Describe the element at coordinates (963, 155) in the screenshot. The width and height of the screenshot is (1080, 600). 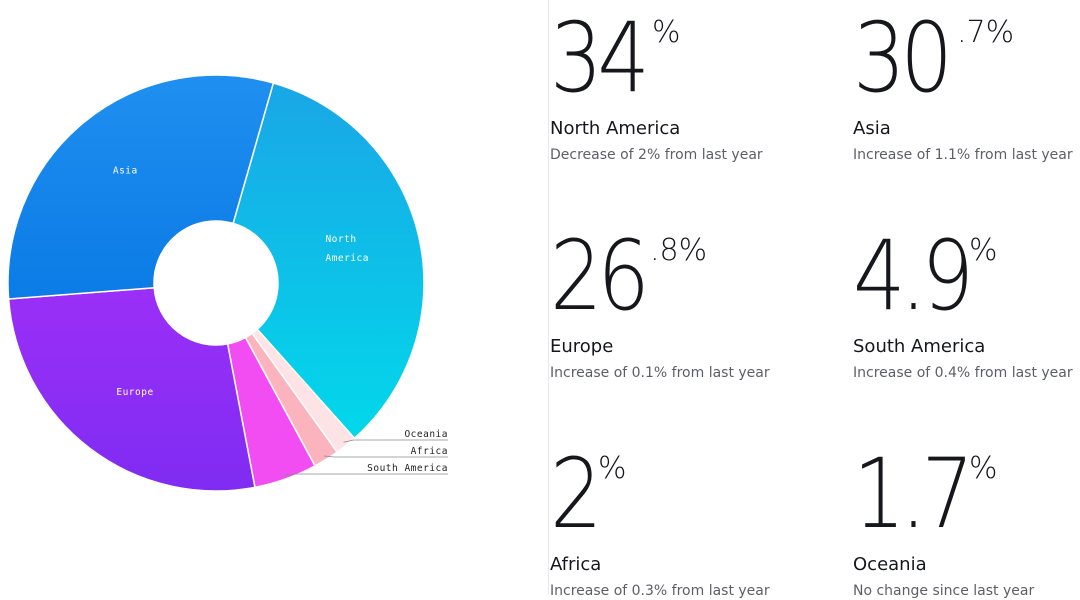
I see `stat-change: Increase of 1.1% from last year` at that location.